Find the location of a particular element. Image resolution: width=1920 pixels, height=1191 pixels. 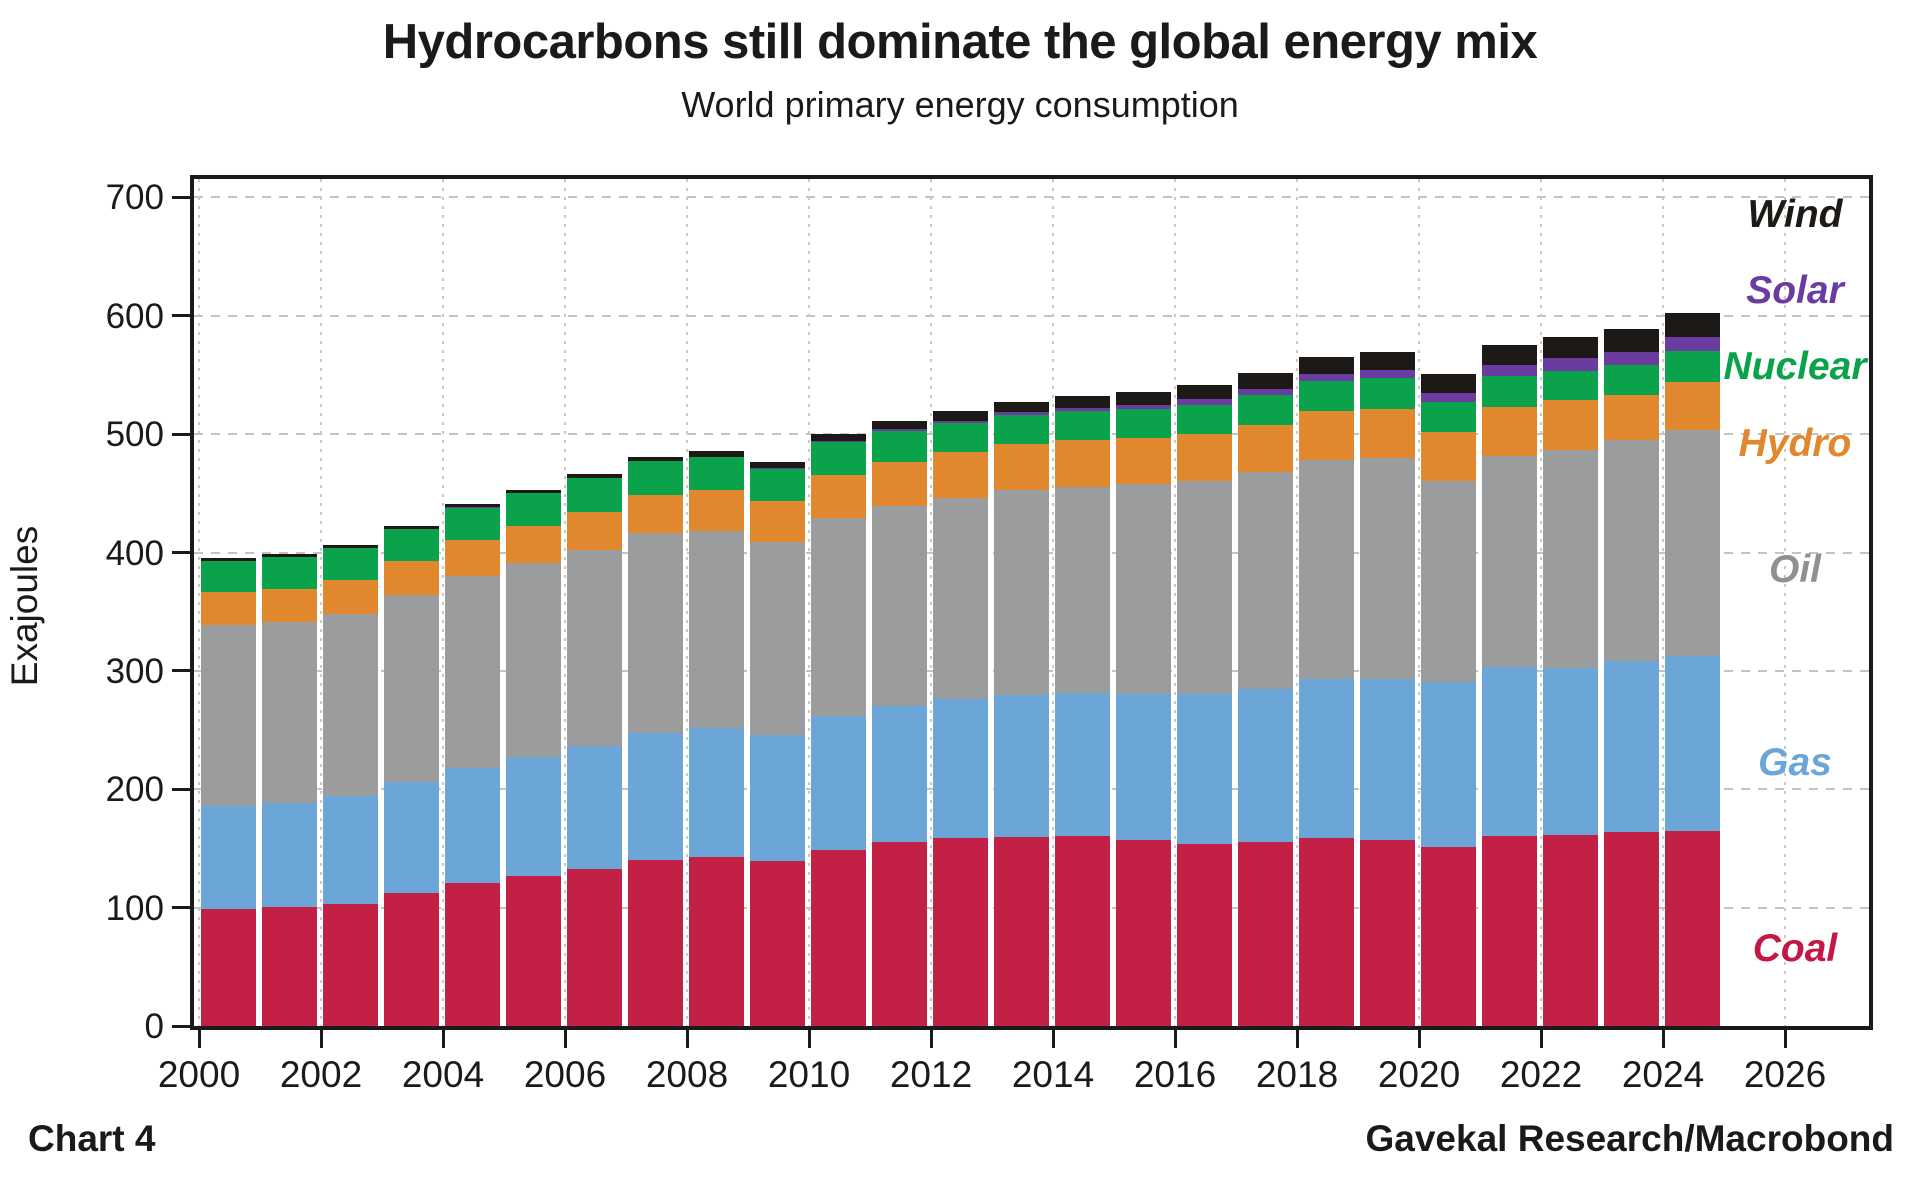

bar-2006-segment-oil is located at coordinates (594, 648).